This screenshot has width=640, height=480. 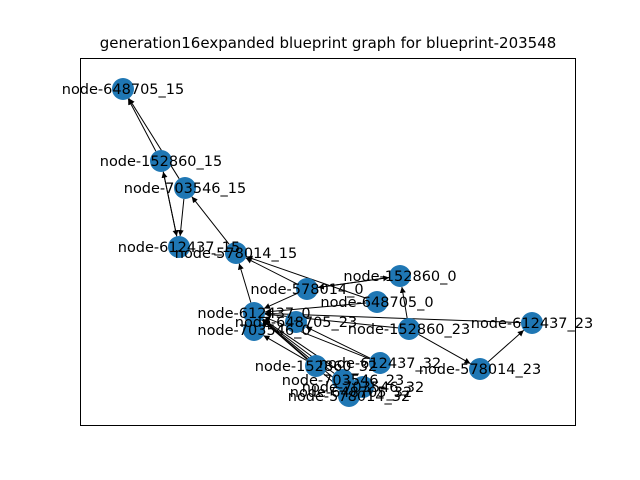 I want to click on graph-node-label: node-578014_23, so click(x=480, y=370).